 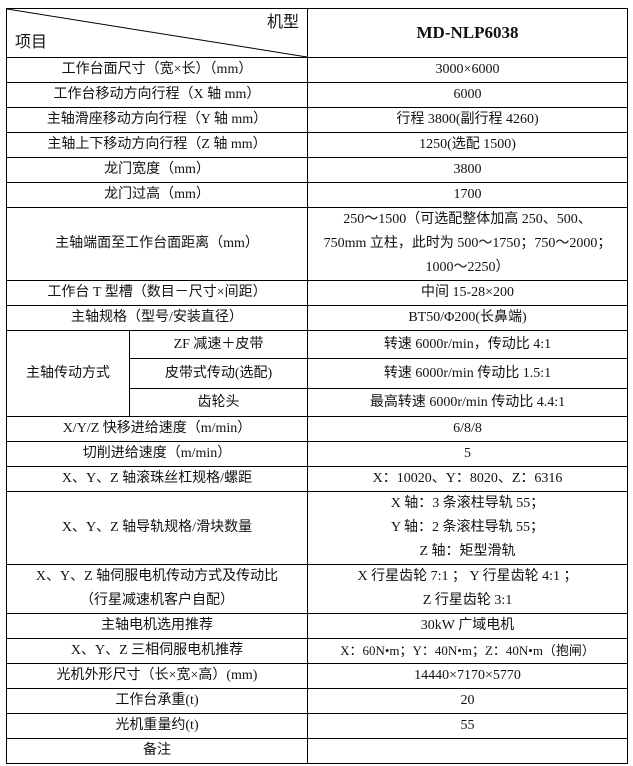 I want to click on table-row: 备注, so click(x=317, y=751).